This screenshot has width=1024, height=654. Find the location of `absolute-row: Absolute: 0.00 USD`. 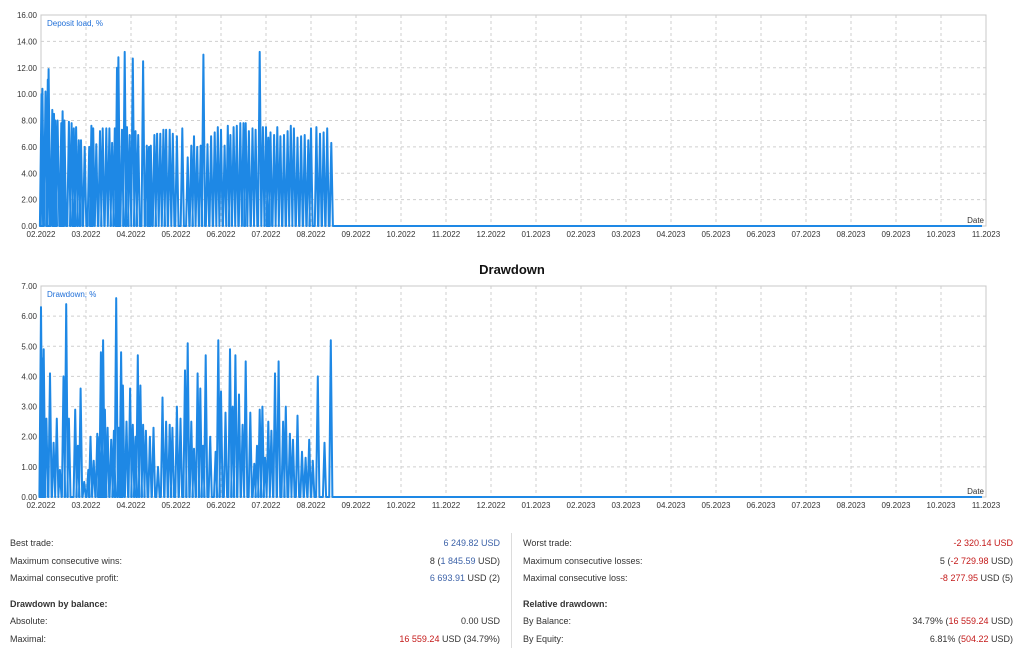

absolute-row: Absolute: 0.00 USD is located at coordinates (255, 621).